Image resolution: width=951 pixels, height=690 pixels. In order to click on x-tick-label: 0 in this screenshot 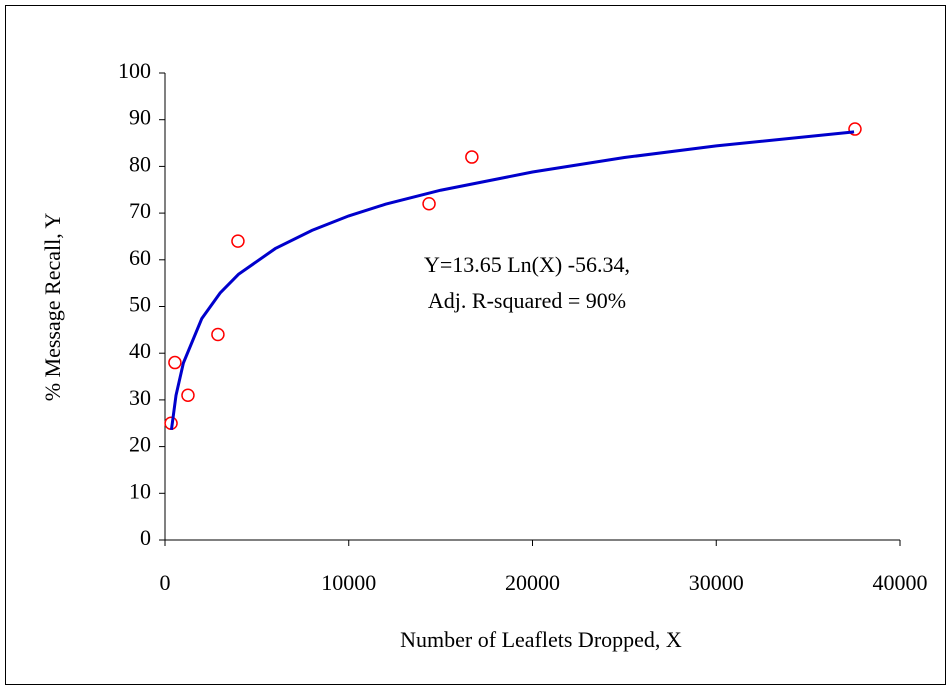, I will do `click(165, 582)`.